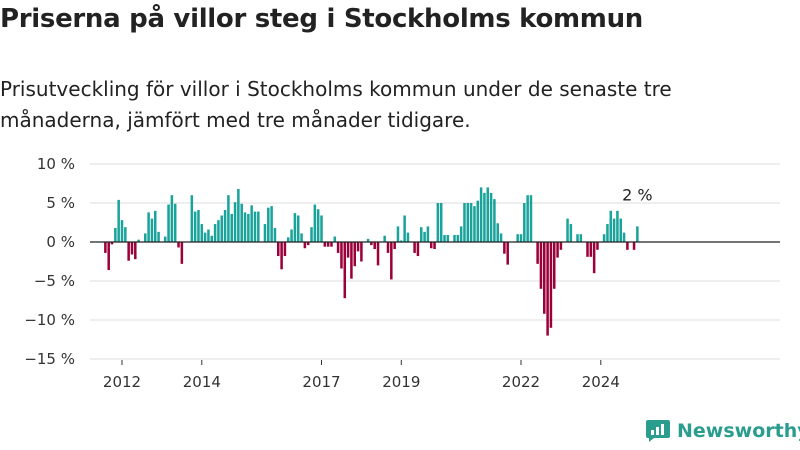  What do you see at coordinates (49, 320) in the screenshot?
I see `y-tick-label: −10 %` at bounding box center [49, 320].